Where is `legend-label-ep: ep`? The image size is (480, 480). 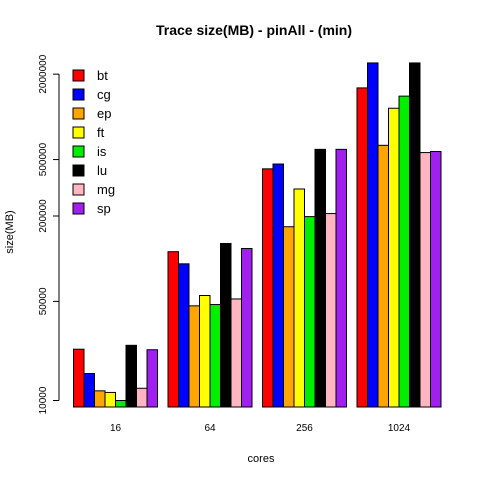 legend-label-ep: ep is located at coordinates (104, 113).